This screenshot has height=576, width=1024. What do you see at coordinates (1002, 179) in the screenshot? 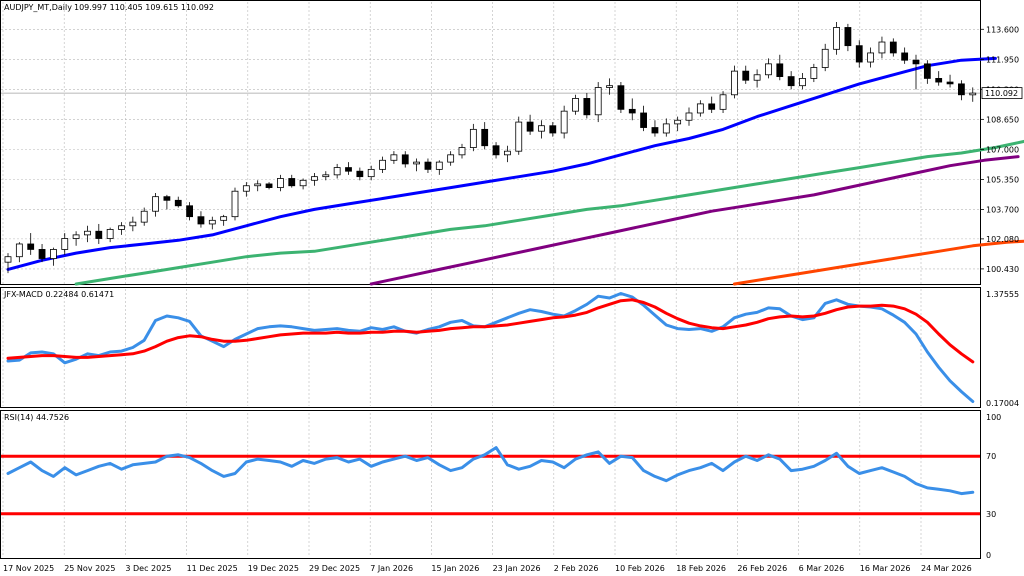
I see `price-tick-label: 105.350` at bounding box center [1002, 179].